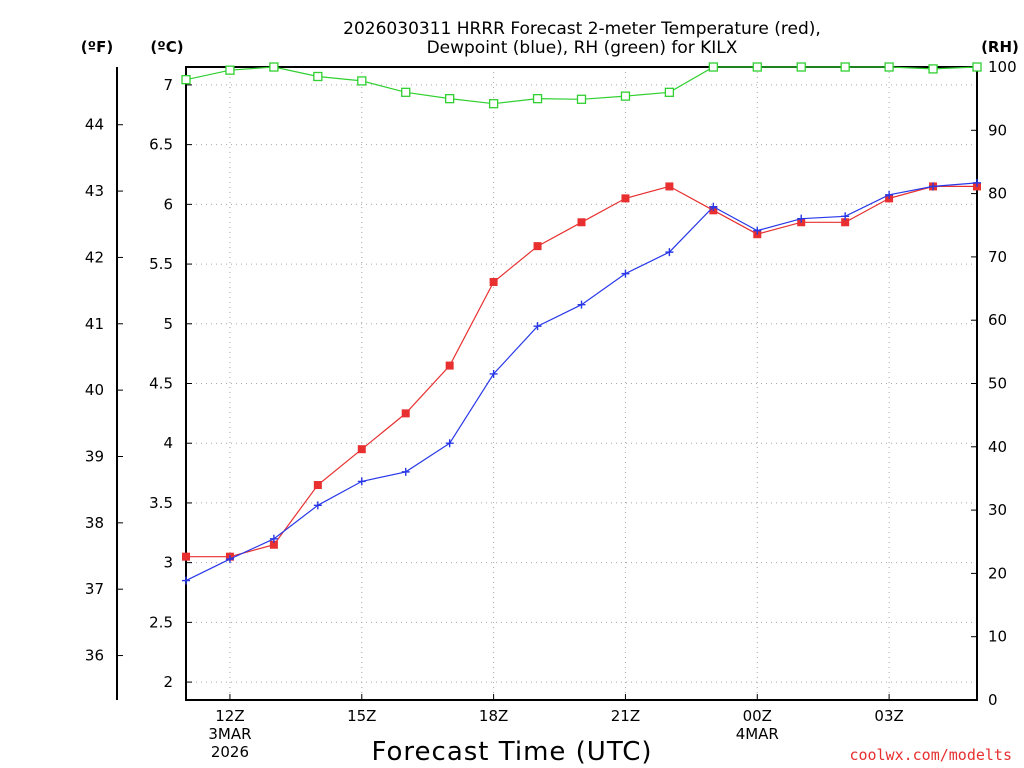 This screenshot has width=1024, height=768. What do you see at coordinates (161, 145) in the screenshot?
I see `celsius-tick-label: 6.5` at bounding box center [161, 145].